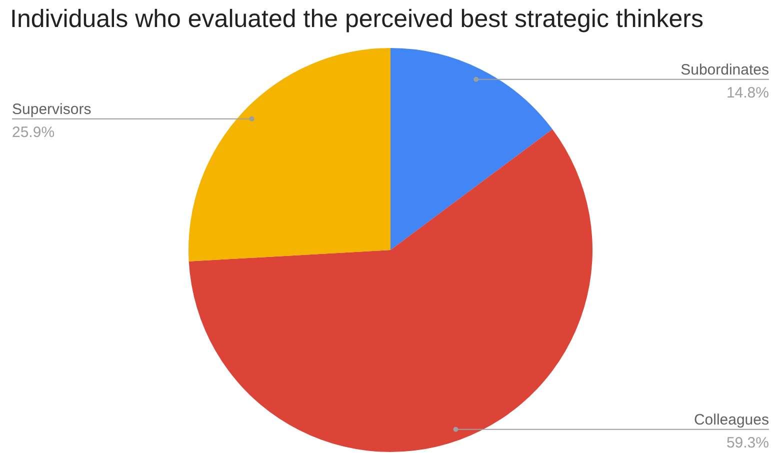 This screenshot has height=453, width=771. What do you see at coordinates (33, 132) in the screenshot?
I see `data-label: 25.9%` at bounding box center [33, 132].